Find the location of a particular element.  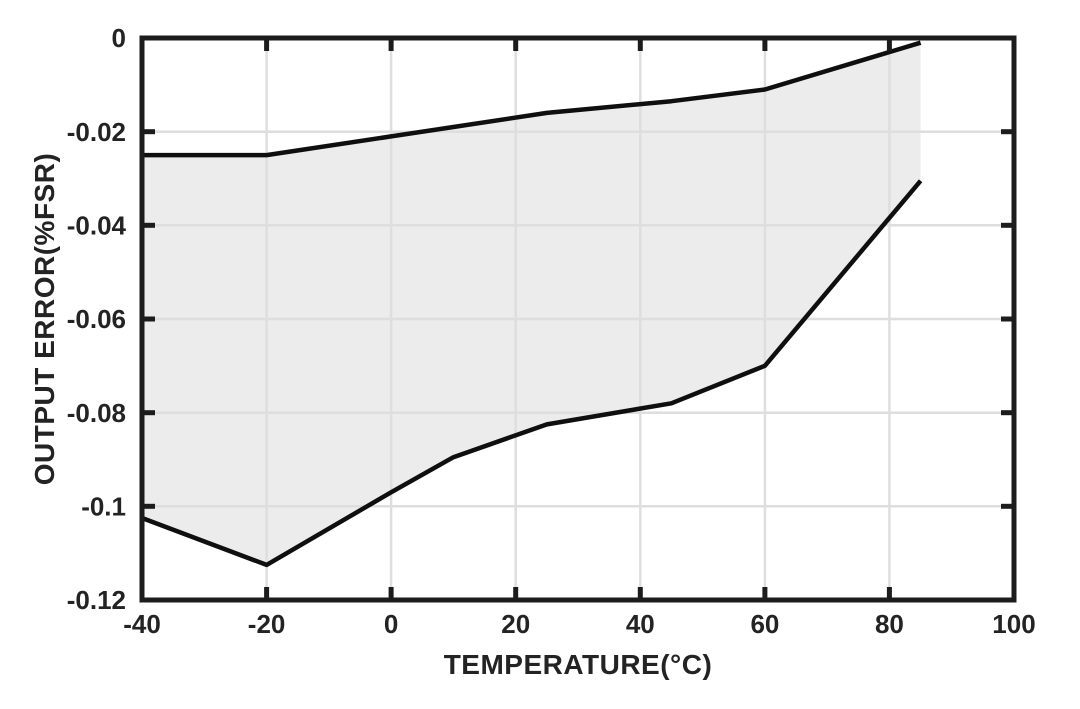

x-tick-label: 20 is located at coordinates (515, 624).